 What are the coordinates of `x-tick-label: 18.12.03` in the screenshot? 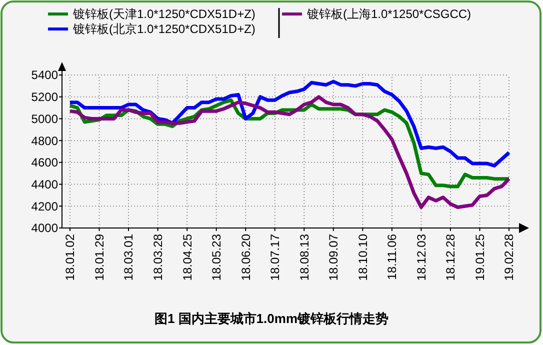 It's located at (421, 257).